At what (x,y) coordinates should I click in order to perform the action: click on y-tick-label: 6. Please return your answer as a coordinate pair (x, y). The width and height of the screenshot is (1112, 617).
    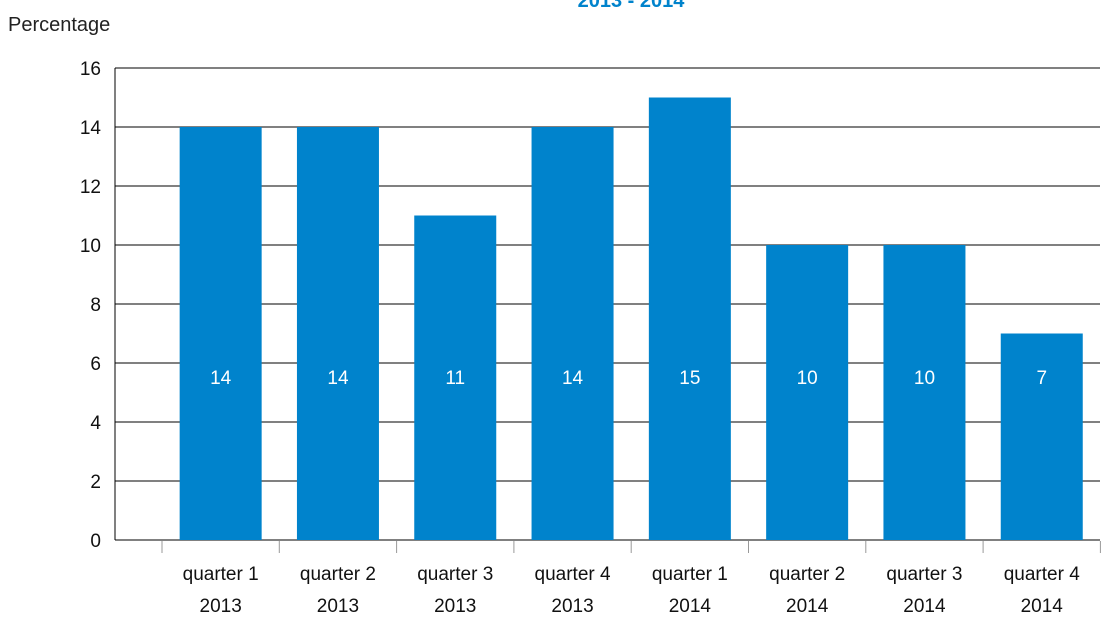
    Looking at the image, I should click on (95, 364).